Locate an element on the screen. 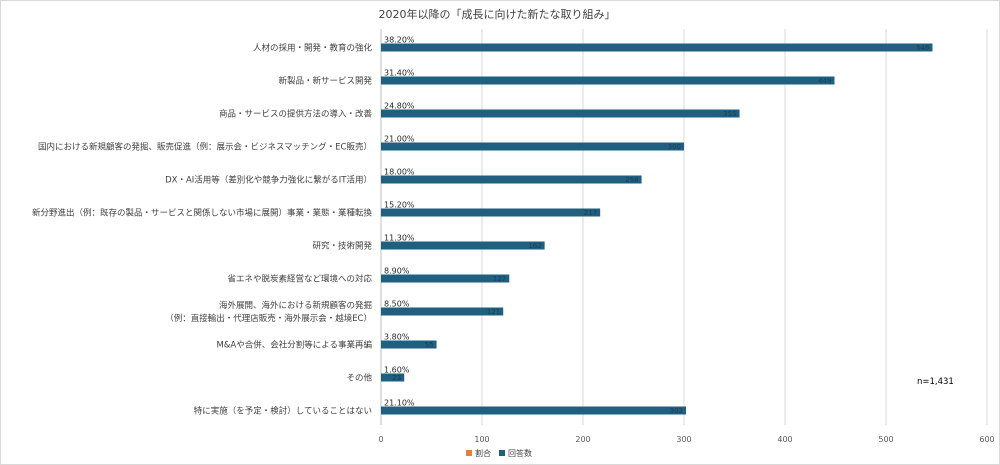  ratio-label-6: 11.30% is located at coordinates (399, 238).